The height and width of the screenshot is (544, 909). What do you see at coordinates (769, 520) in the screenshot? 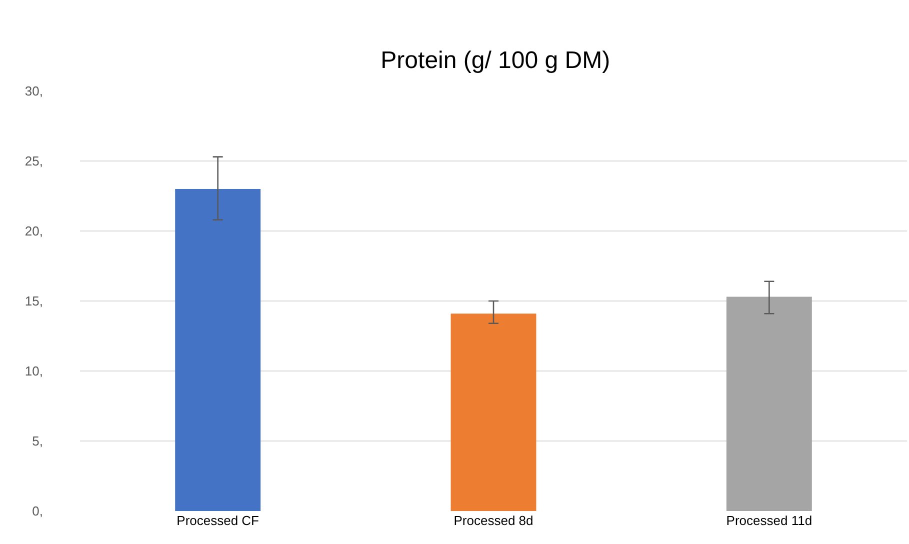
I see `x-tick-label: Processed 11d` at bounding box center [769, 520].